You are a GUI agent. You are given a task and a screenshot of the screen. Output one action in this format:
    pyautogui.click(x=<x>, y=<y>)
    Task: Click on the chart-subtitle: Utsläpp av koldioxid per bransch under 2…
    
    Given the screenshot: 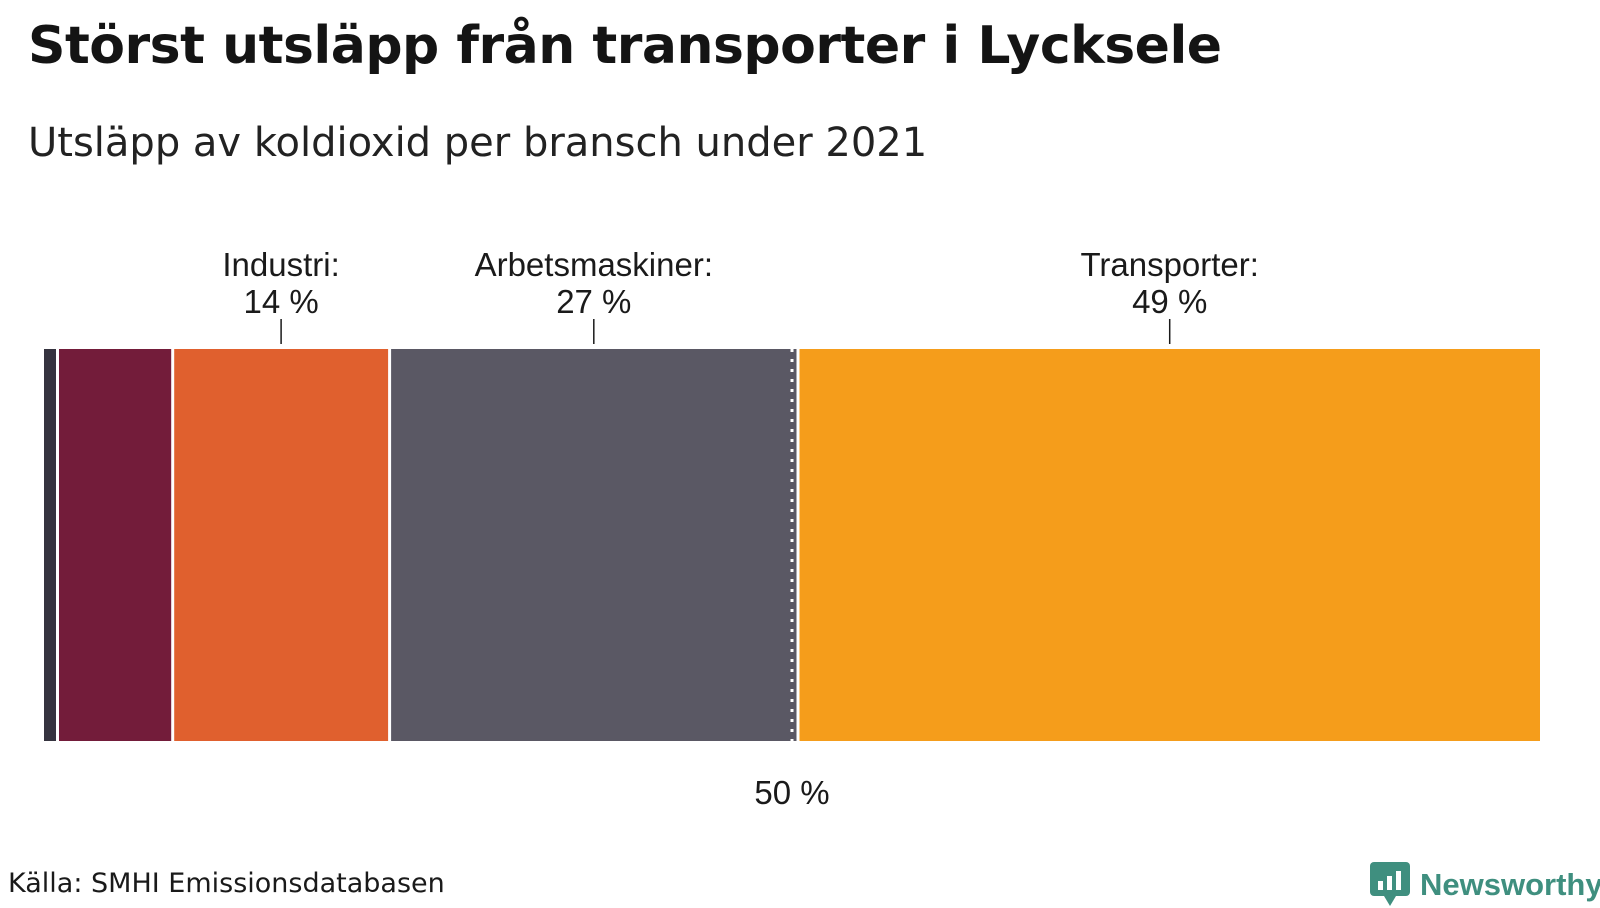 What is the action you would take?
    pyautogui.click(x=478, y=143)
    